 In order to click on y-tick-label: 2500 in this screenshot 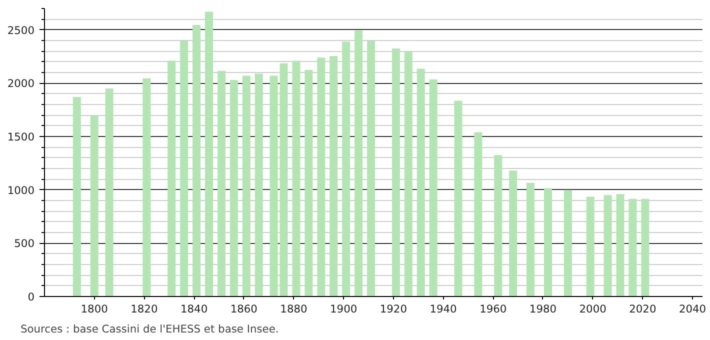, I will do `click(21, 30)`.